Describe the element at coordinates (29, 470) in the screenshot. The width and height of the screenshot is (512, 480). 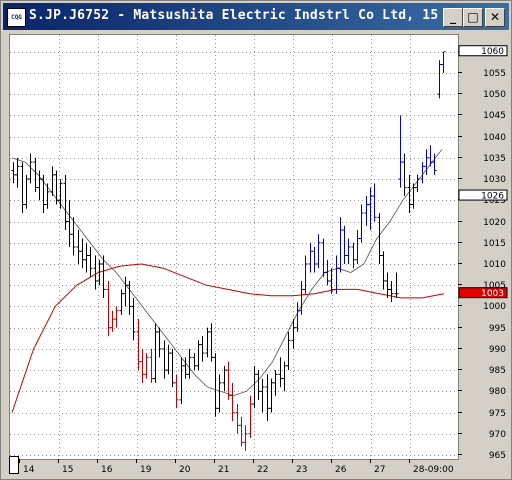
I see `x-tick-label: 14` at that location.